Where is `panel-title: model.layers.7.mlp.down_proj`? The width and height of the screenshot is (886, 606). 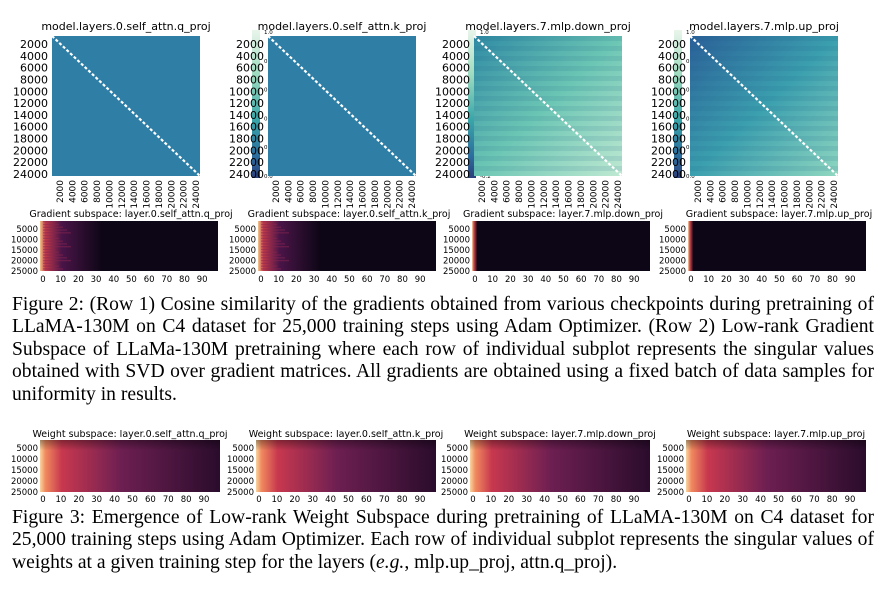 panel-title: model.layers.7.mlp.down_proj is located at coordinates (548, 26).